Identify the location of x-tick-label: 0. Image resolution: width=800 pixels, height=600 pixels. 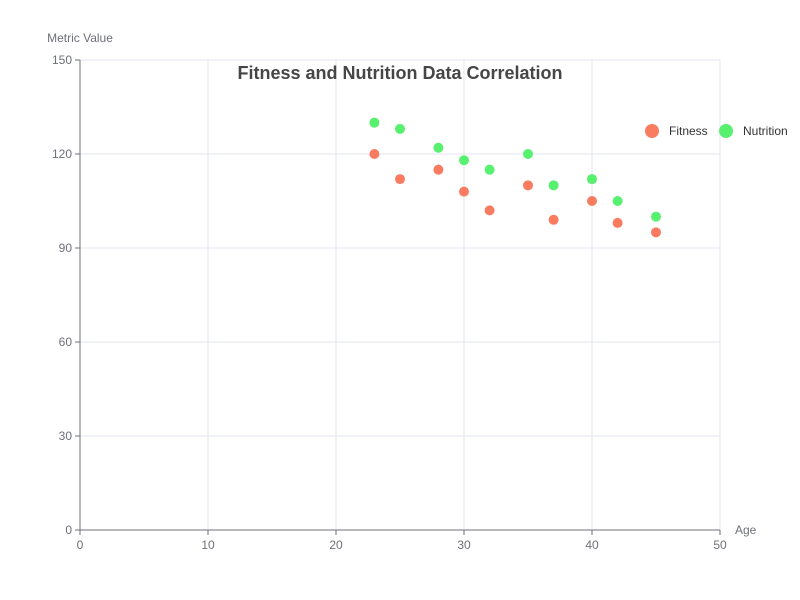
(80, 545).